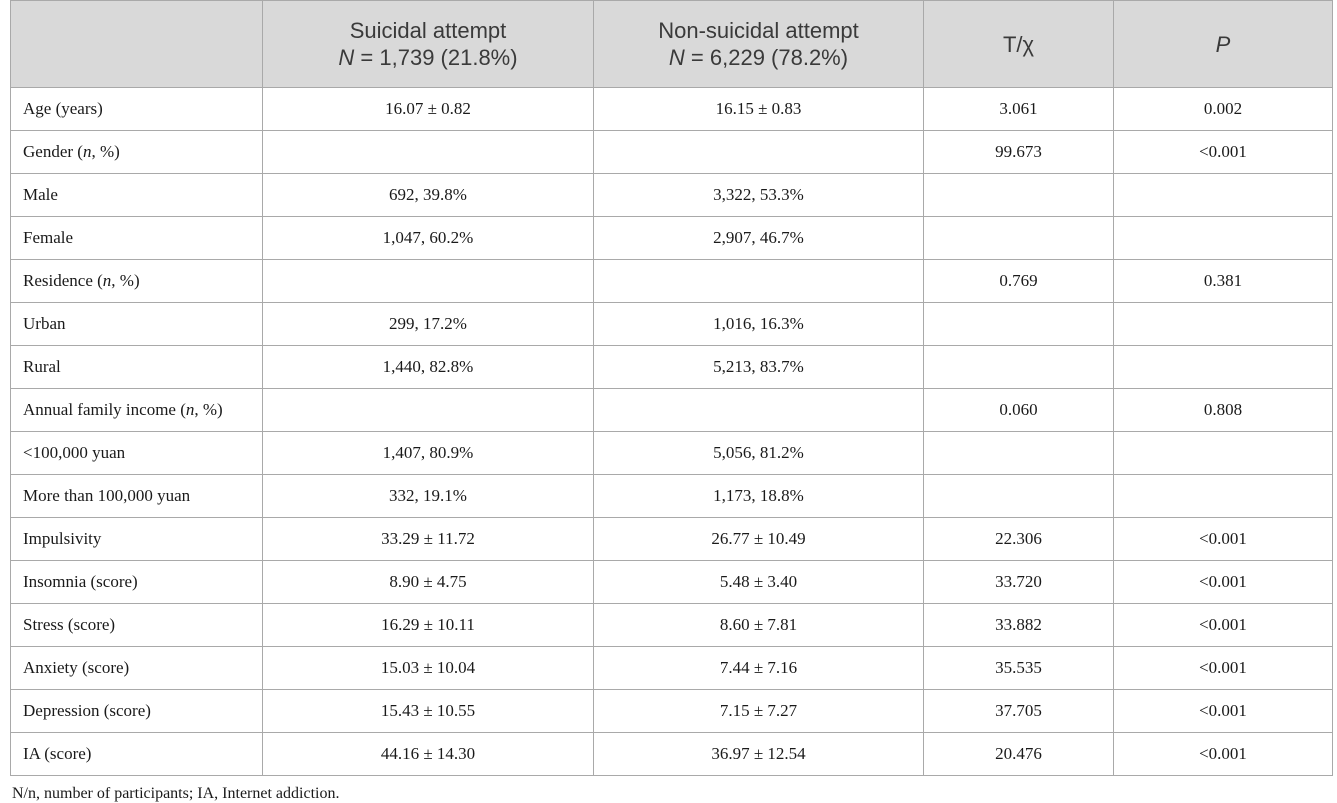 Image resolution: width=1337 pixels, height=803 pixels. I want to click on table-row: Residence (n, %) 0.769 0.381, so click(671, 281).